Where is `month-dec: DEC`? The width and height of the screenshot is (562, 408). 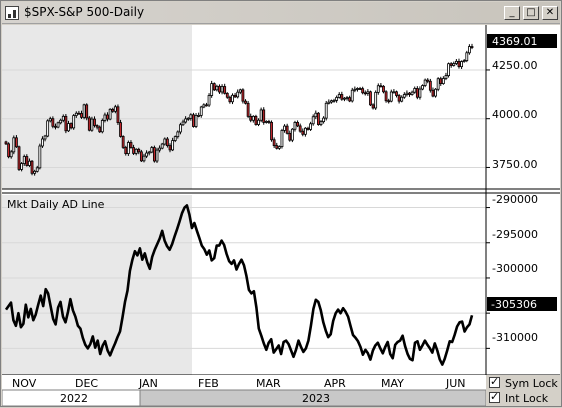 month-dec: DEC is located at coordinates (86, 383).